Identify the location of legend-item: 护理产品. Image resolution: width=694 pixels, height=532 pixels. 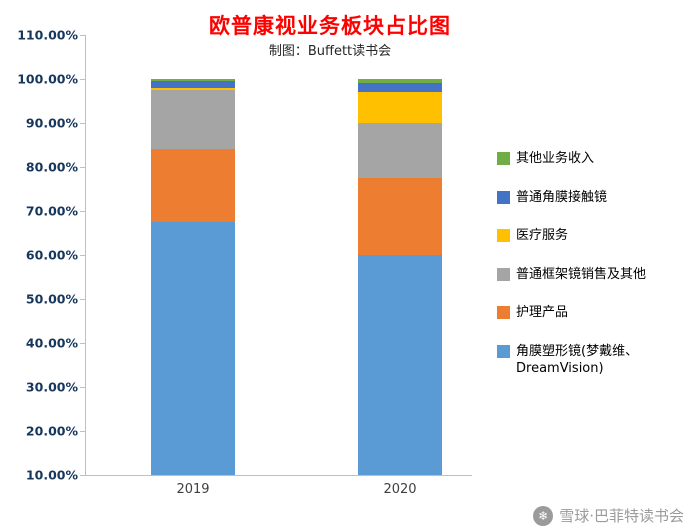
(592, 313).